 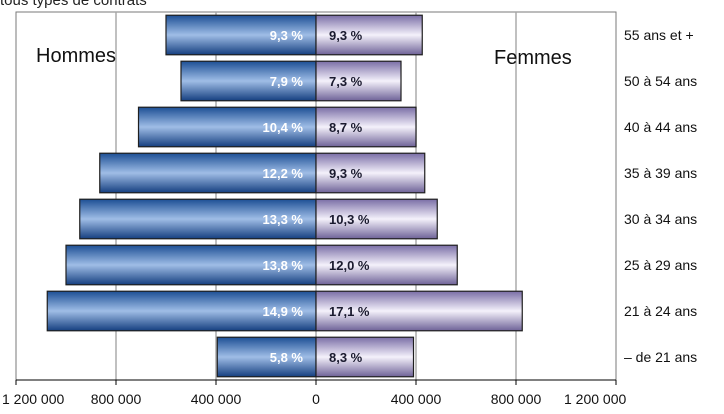 I want to click on data-label-femmes: 8,7 %, so click(x=346, y=127).